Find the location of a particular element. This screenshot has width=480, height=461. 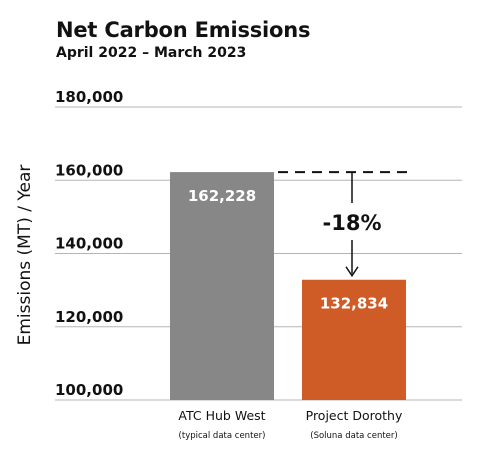

y-tick-label: 160,000 is located at coordinates (89, 170).